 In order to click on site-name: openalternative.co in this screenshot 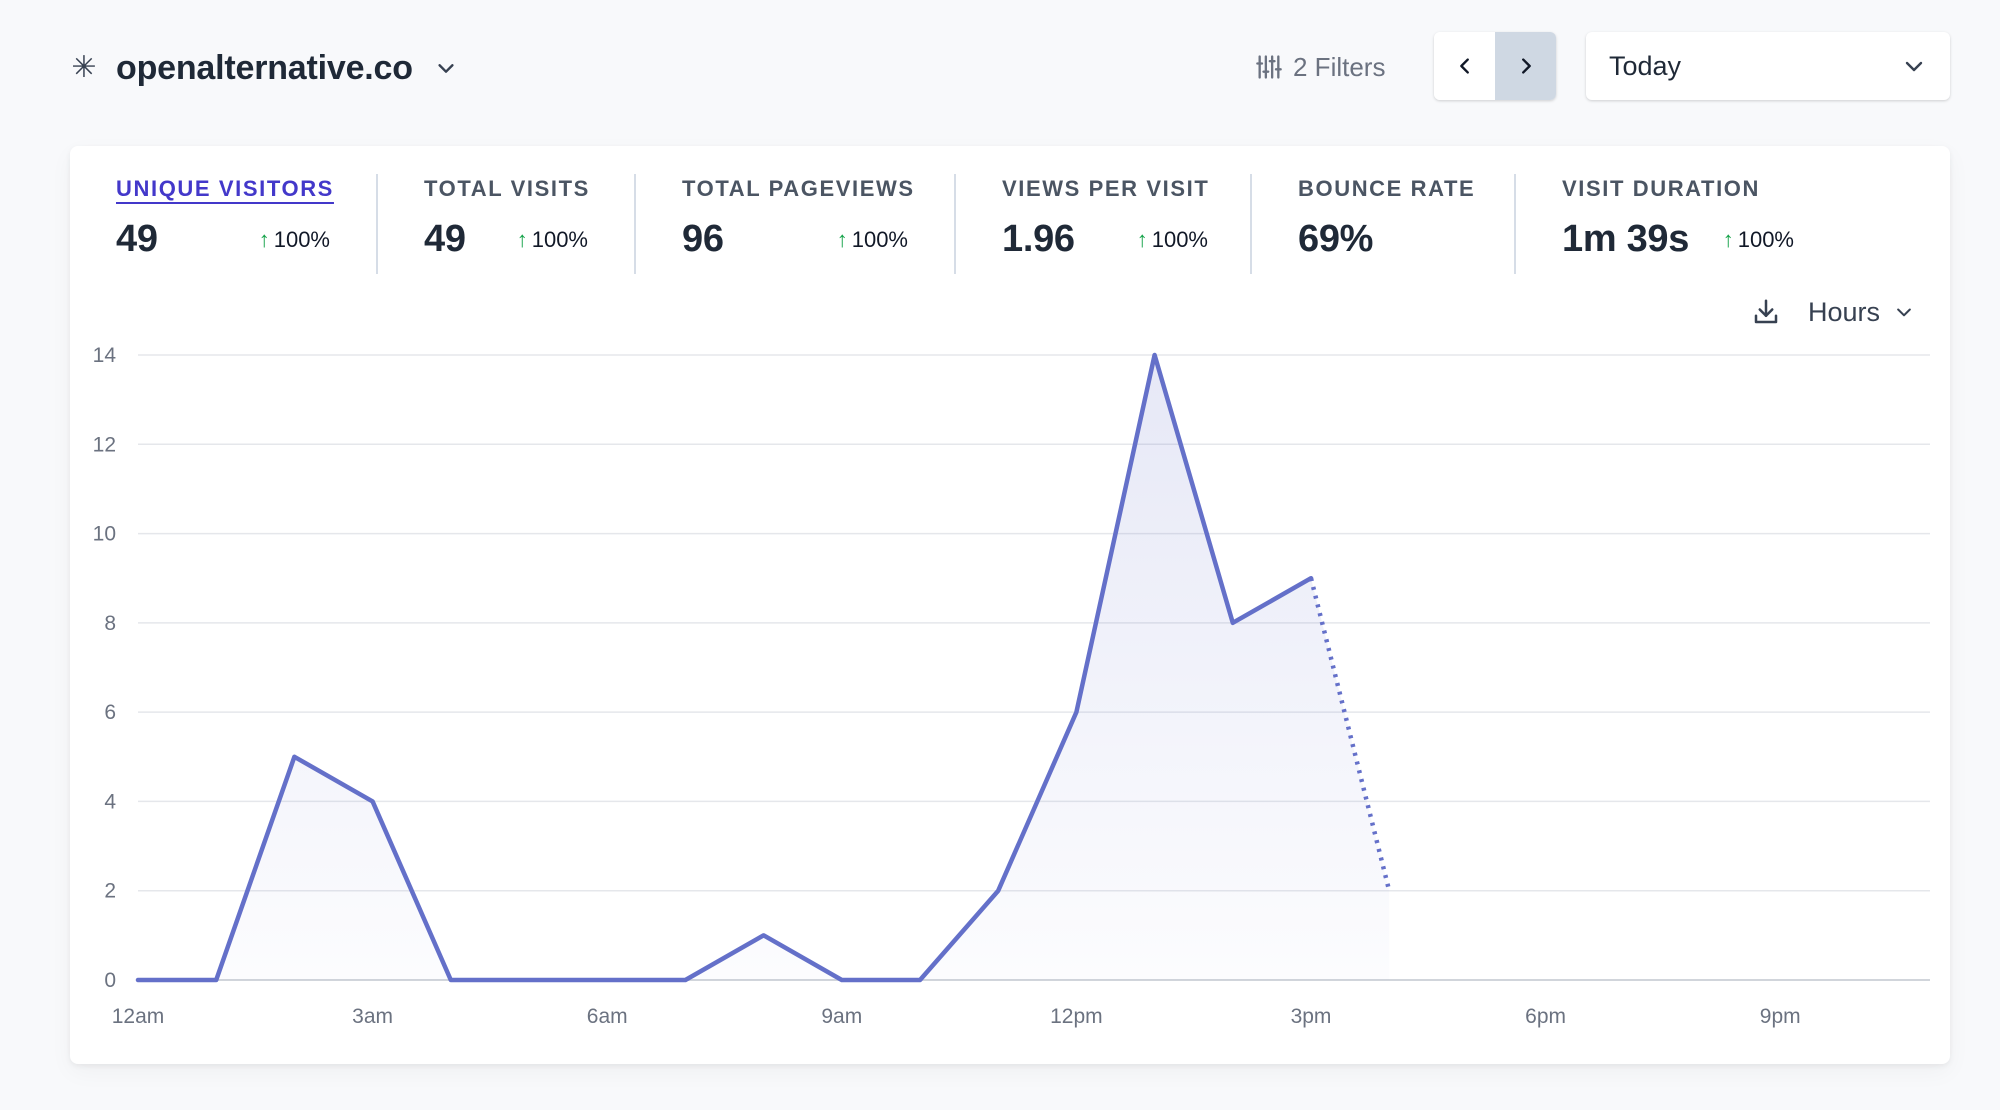, I will do `click(264, 67)`.